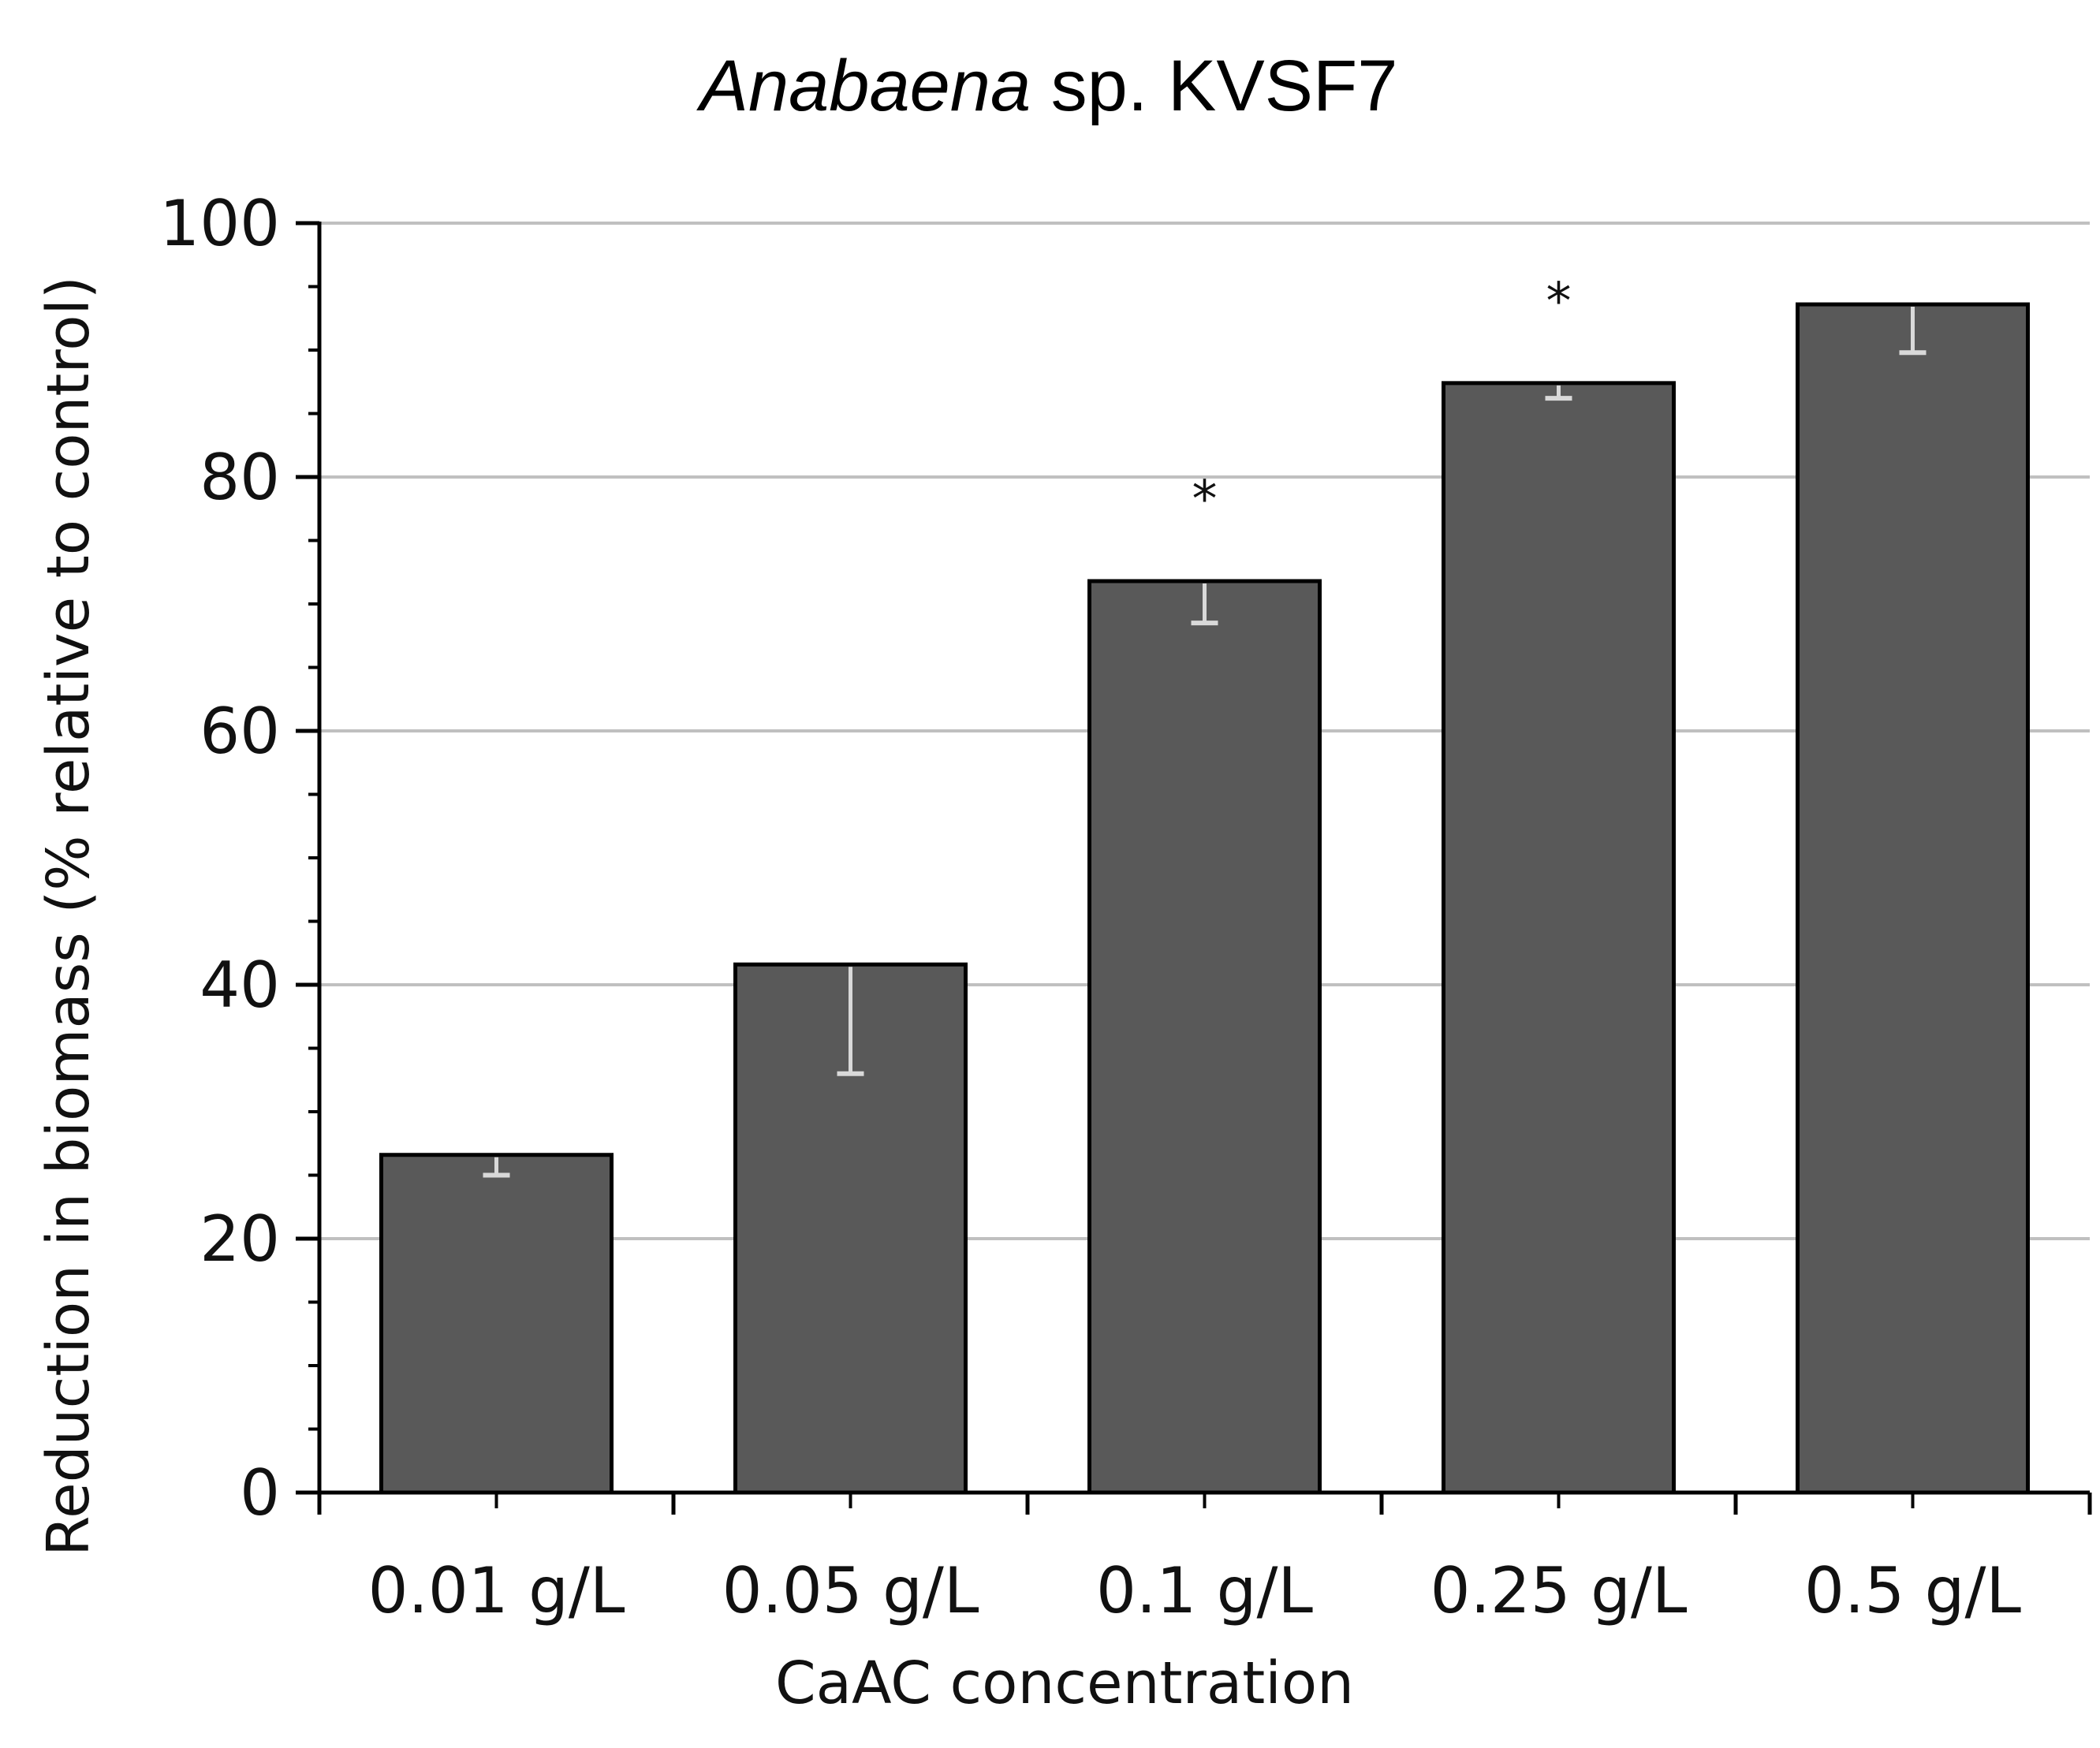 The height and width of the screenshot is (1748, 2100). I want to click on y-tick-label: 20, so click(240, 1239).